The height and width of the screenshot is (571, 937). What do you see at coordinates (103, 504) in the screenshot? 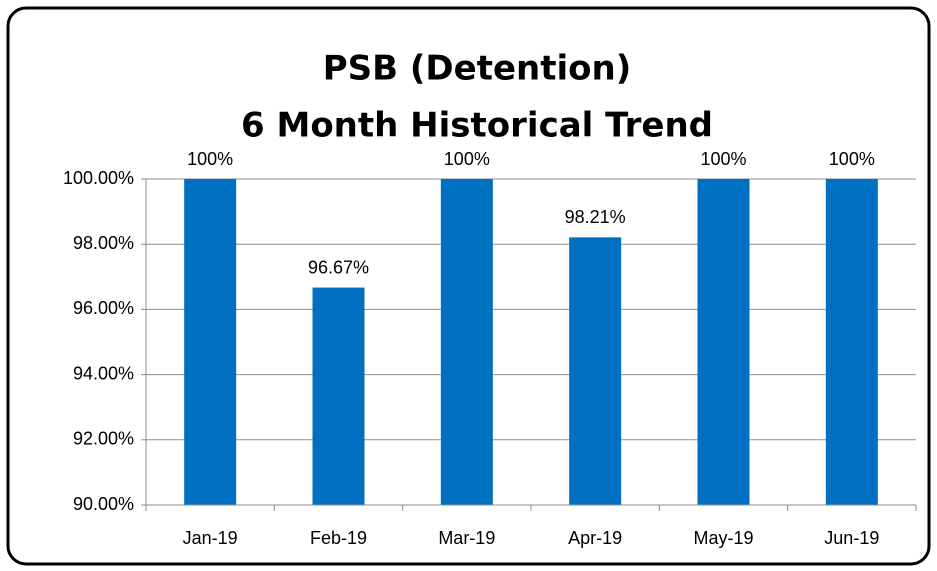
I see `y-tick-label: 90.00%` at bounding box center [103, 504].